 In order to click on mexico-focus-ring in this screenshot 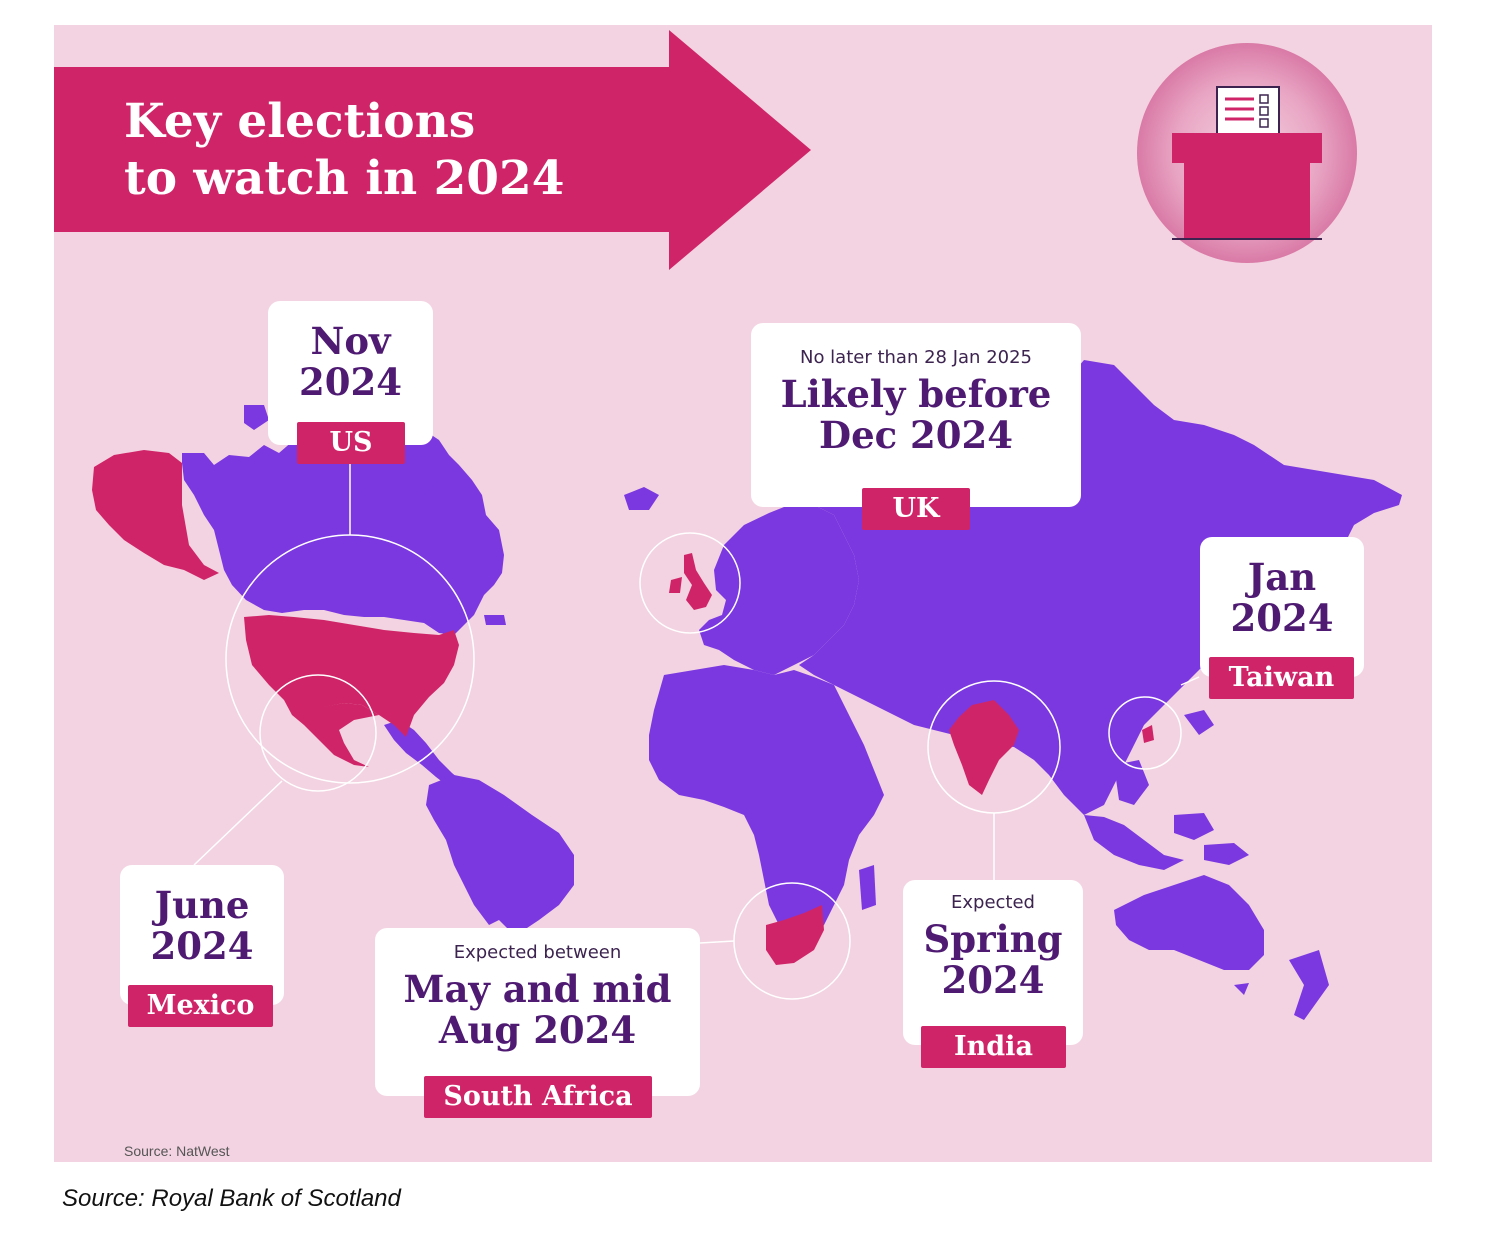, I will do `click(318, 733)`.